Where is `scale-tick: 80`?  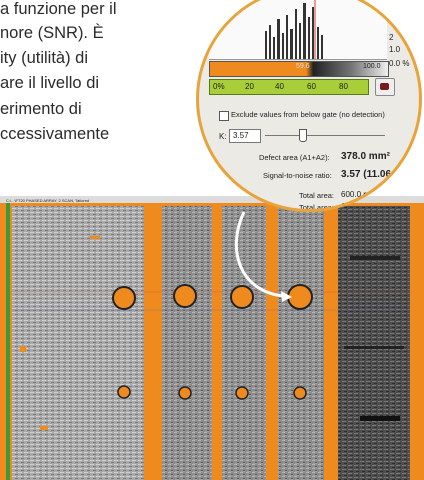
scale-tick: 80 is located at coordinates (343, 86).